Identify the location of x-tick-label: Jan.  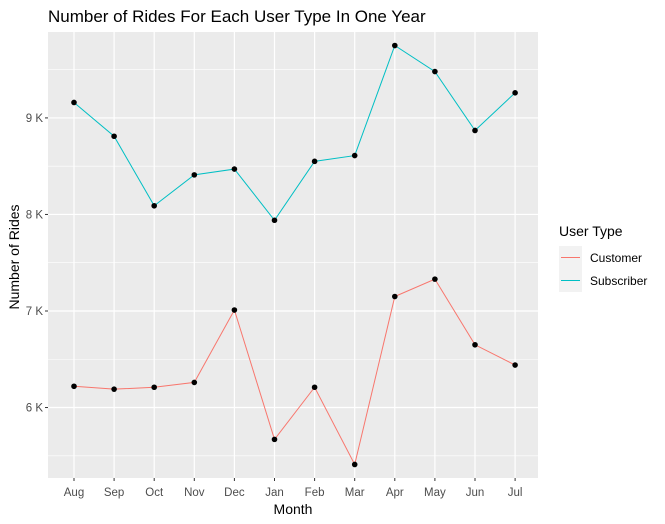
(274, 493).